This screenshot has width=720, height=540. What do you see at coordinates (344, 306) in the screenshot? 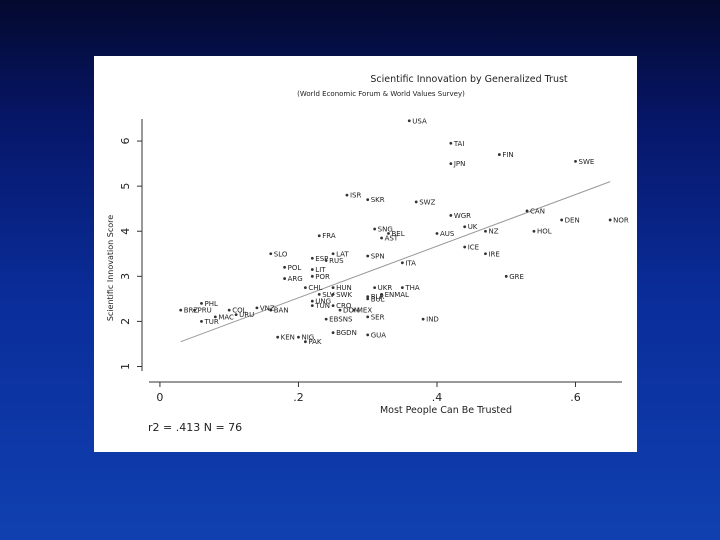
I see `point-label: CRO` at bounding box center [344, 306].